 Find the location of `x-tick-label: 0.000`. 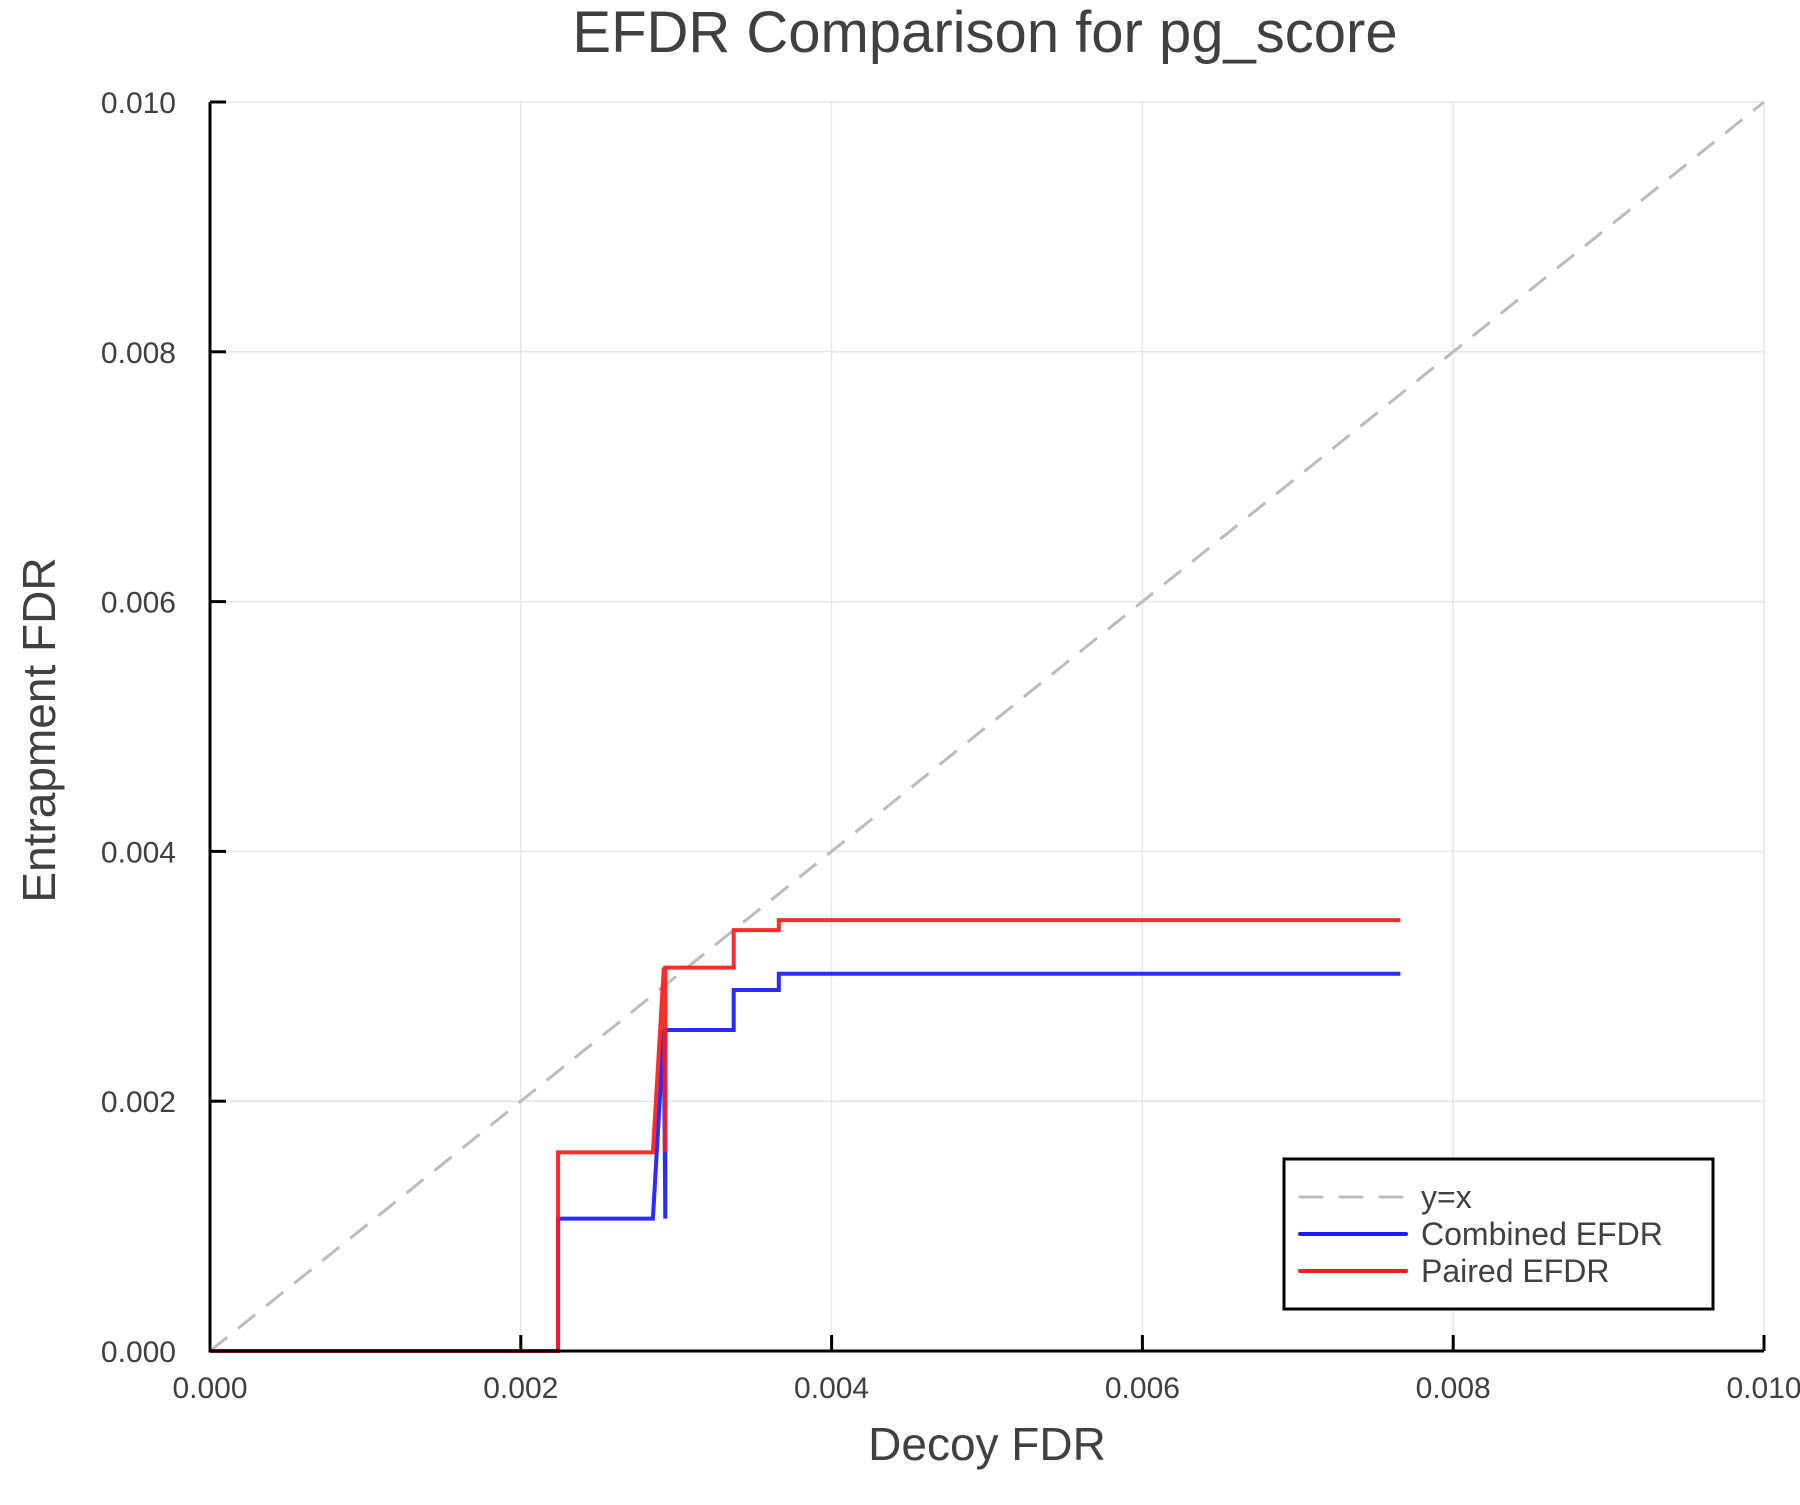

x-tick-label: 0.000 is located at coordinates (209, 1388).